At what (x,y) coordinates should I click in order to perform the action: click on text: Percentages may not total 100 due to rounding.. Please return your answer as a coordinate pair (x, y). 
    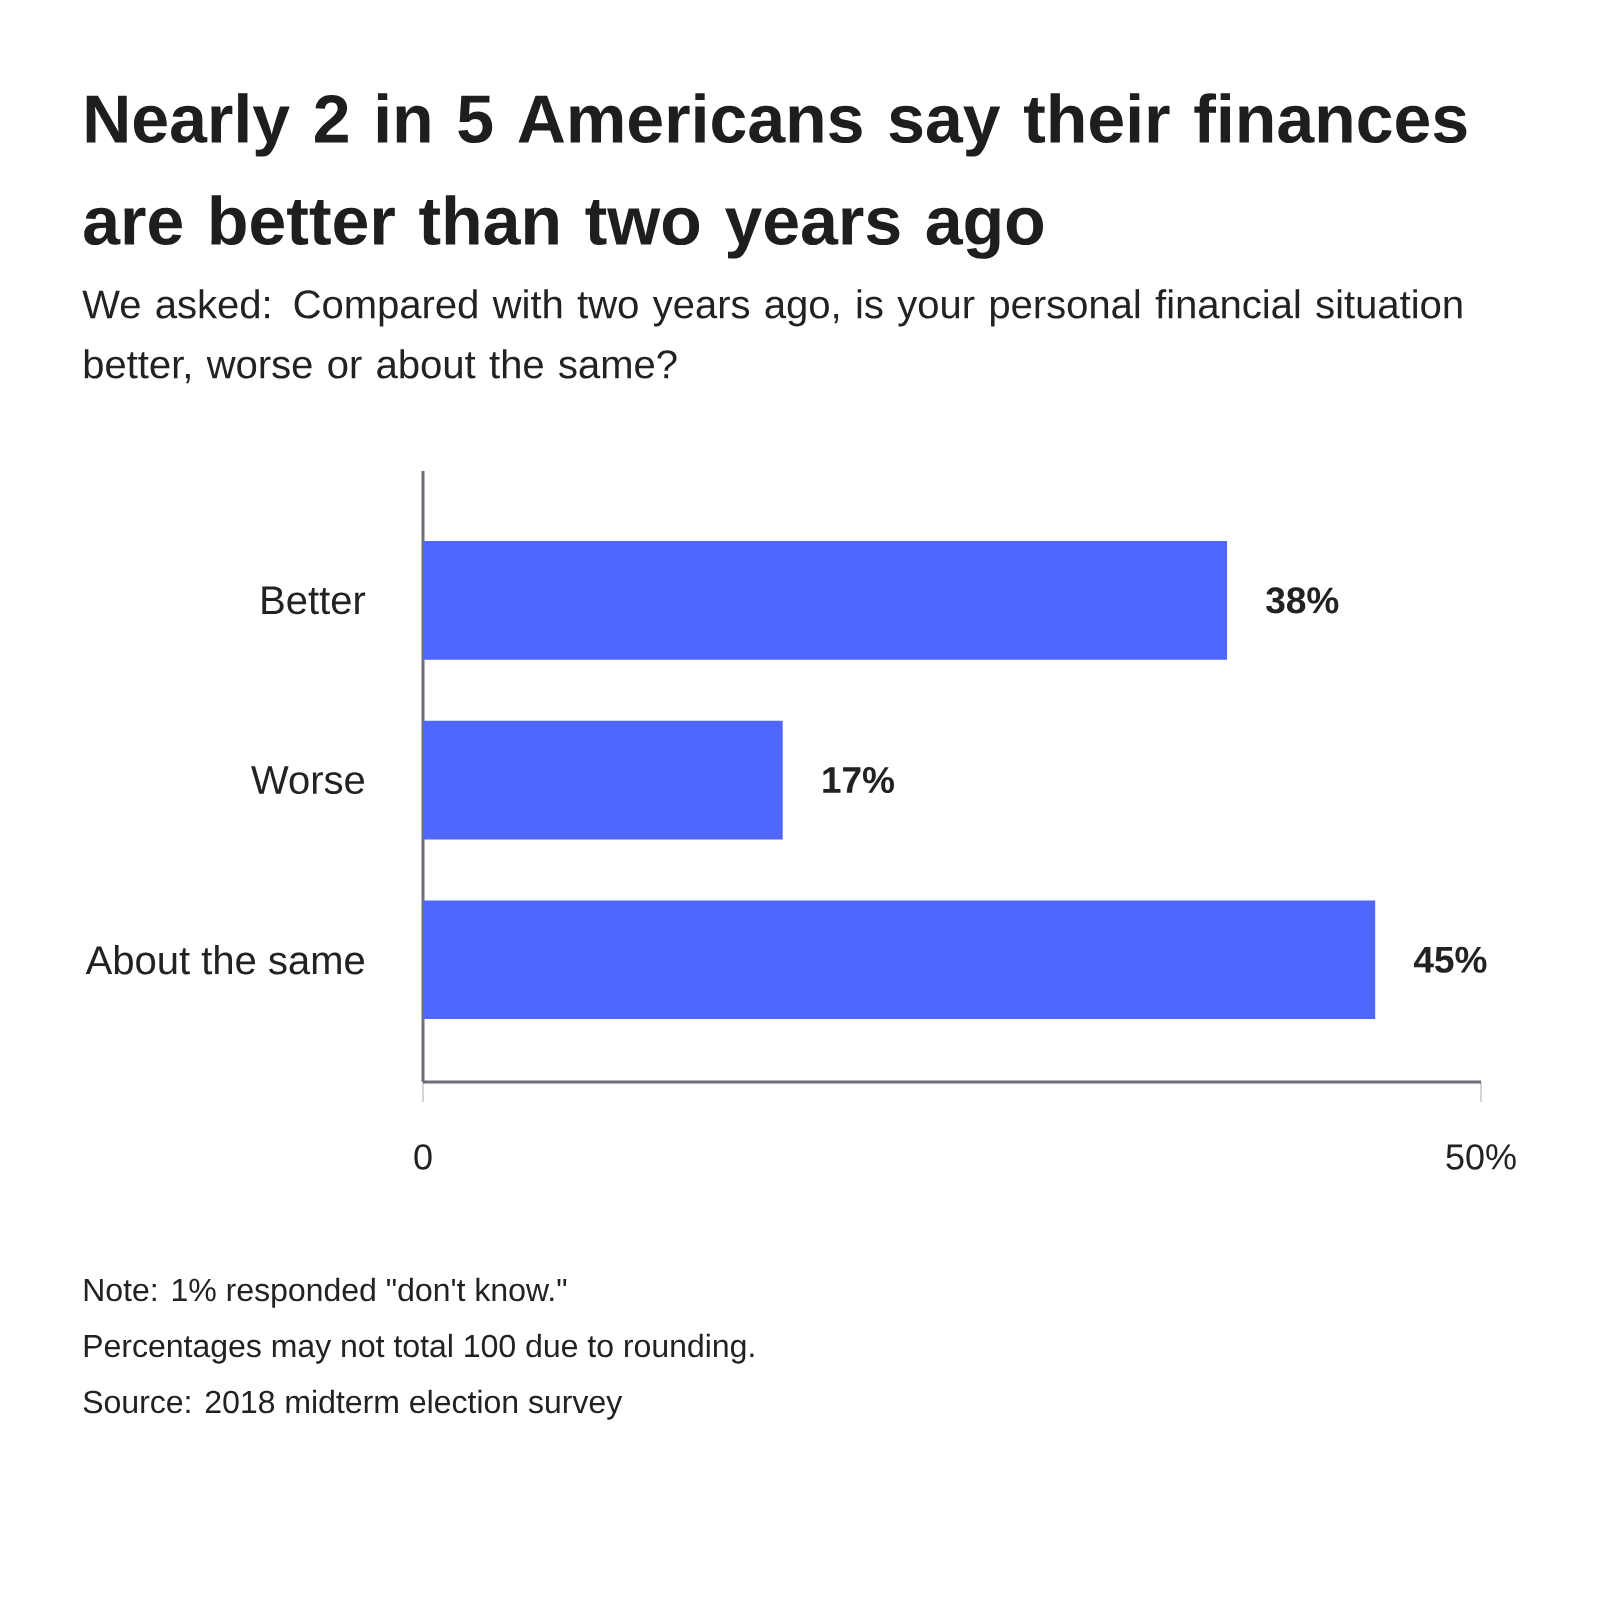
    Looking at the image, I should click on (419, 1348).